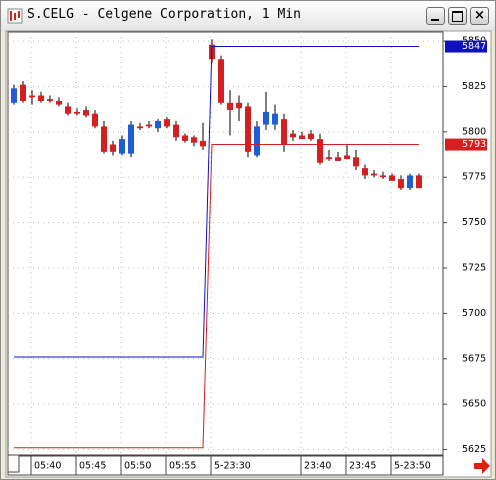 This screenshot has height=480, width=496. What do you see at coordinates (182, 466) in the screenshot?
I see `x-tick-label: 05:55` at bounding box center [182, 466].